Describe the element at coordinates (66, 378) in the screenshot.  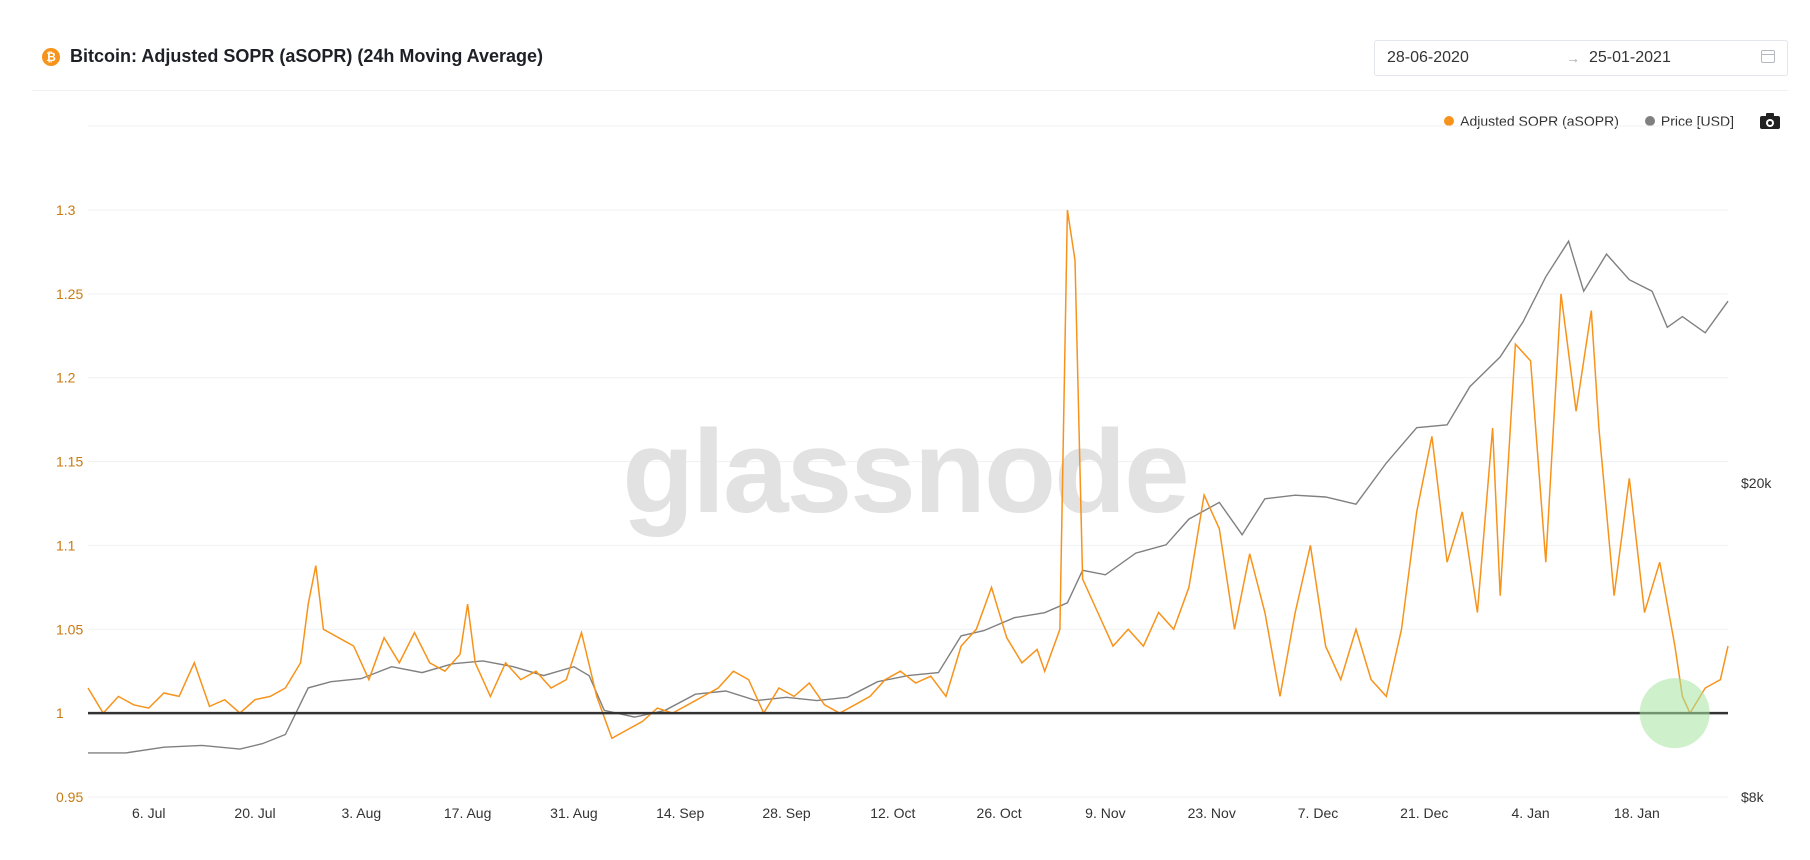
I see `y-tick-label-left: 1.2` at that location.